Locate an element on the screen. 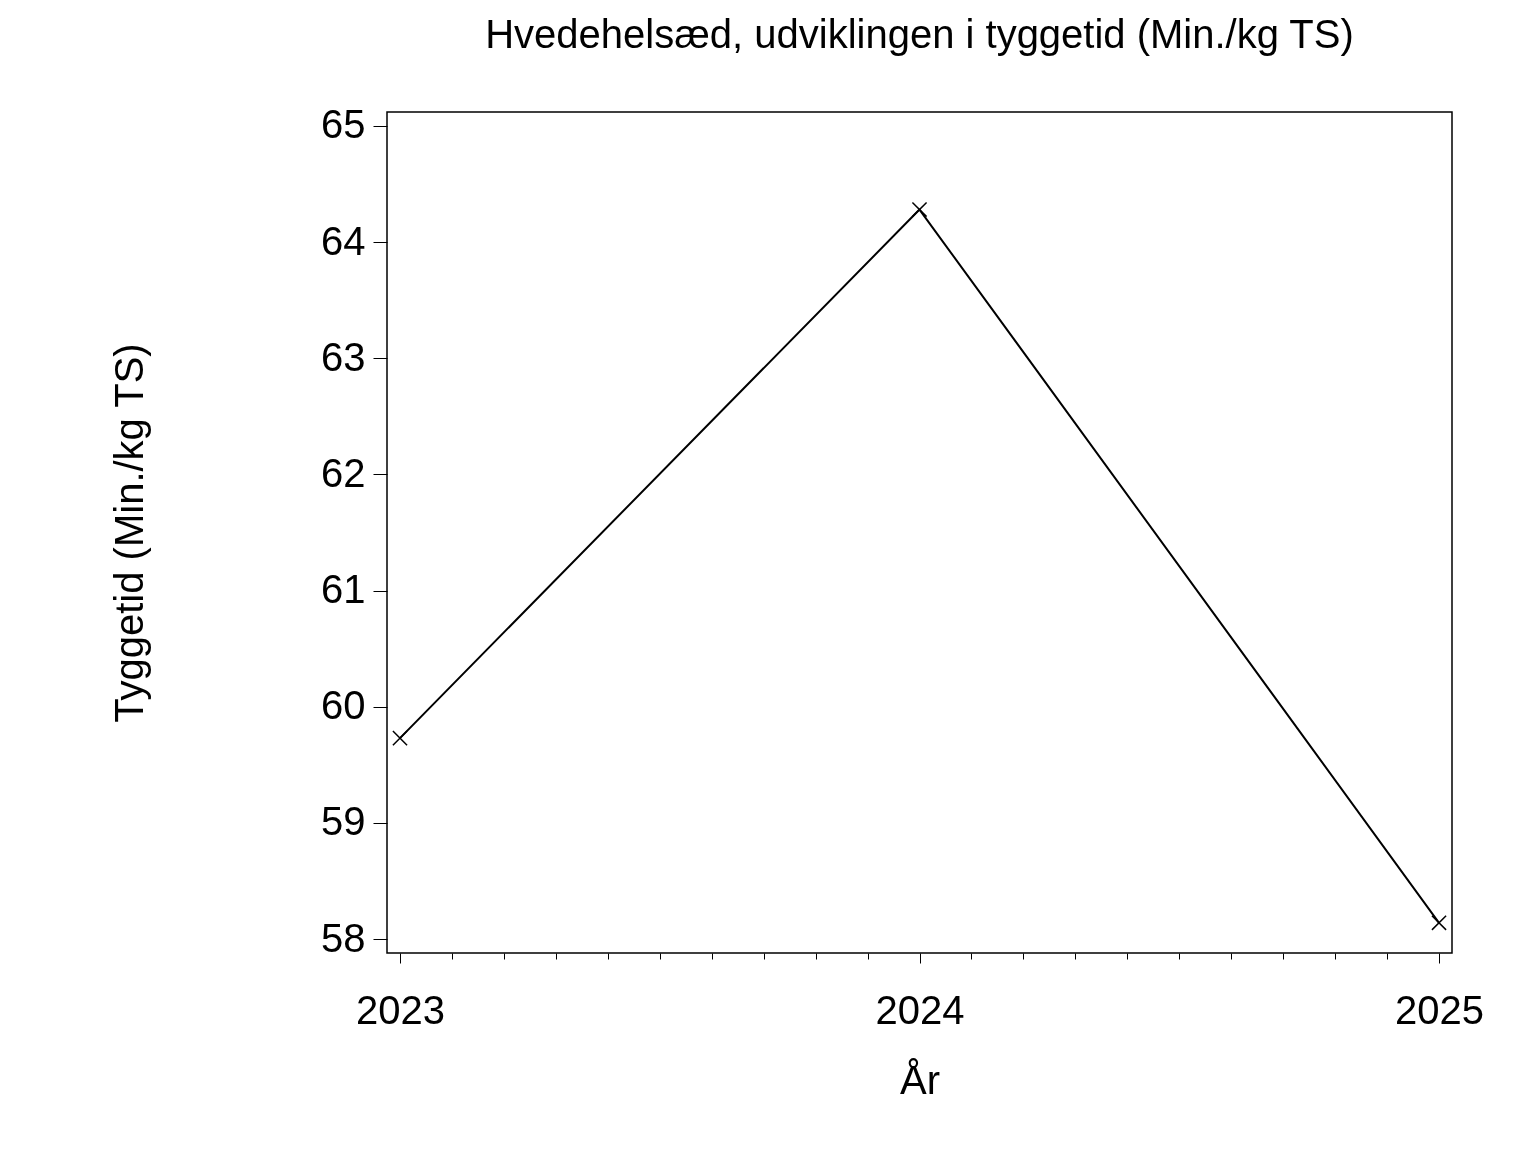 The height and width of the screenshot is (1152, 1536). y-tick-label: 63 is located at coordinates (343, 356).